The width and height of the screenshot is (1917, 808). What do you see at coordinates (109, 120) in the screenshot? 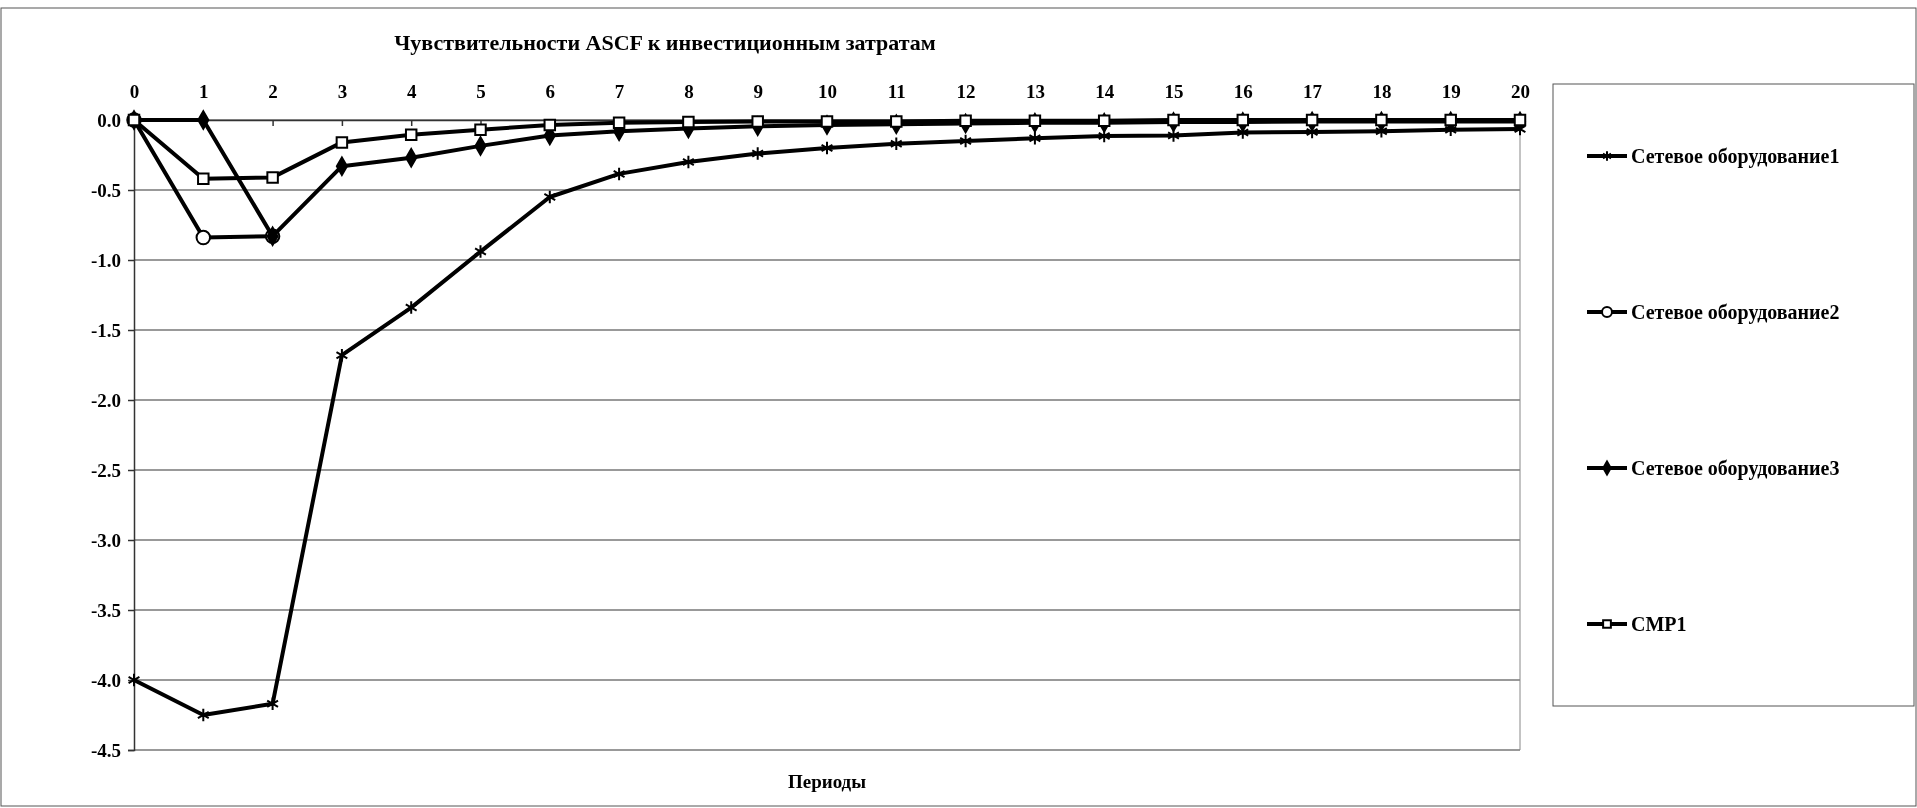
I see `y-tick-label: 0.0` at bounding box center [109, 120].